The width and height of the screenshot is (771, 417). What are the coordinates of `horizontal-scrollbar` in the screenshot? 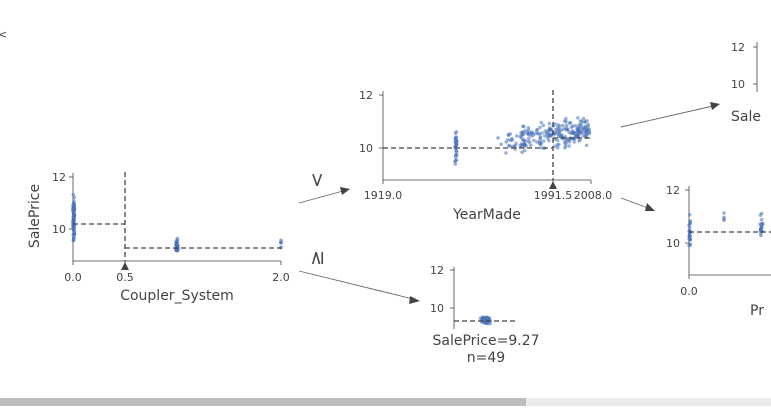 It's located at (385, 402).